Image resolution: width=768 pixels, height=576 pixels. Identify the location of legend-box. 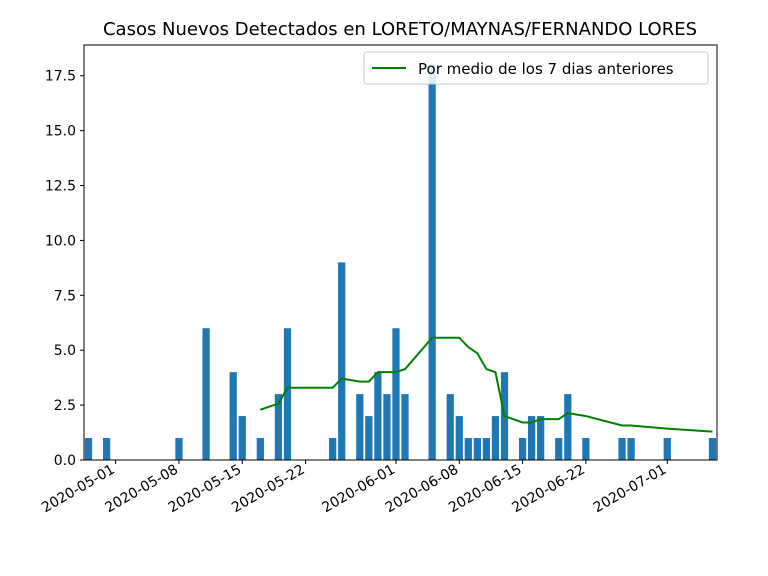
(536, 68).